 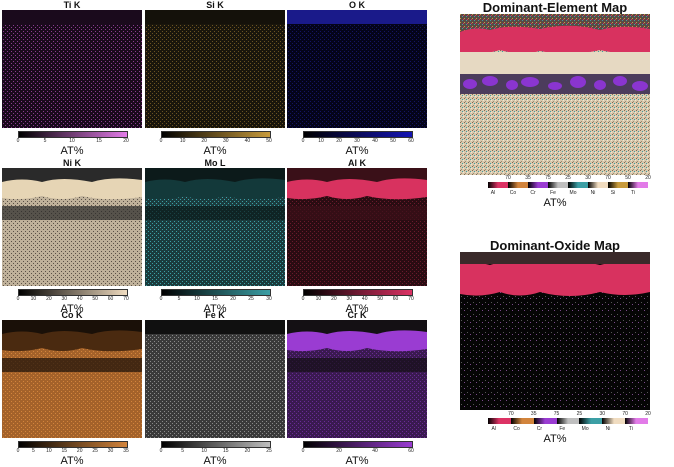 I want to click on panel-title-4: Mo L, so click(x=215, y=163).